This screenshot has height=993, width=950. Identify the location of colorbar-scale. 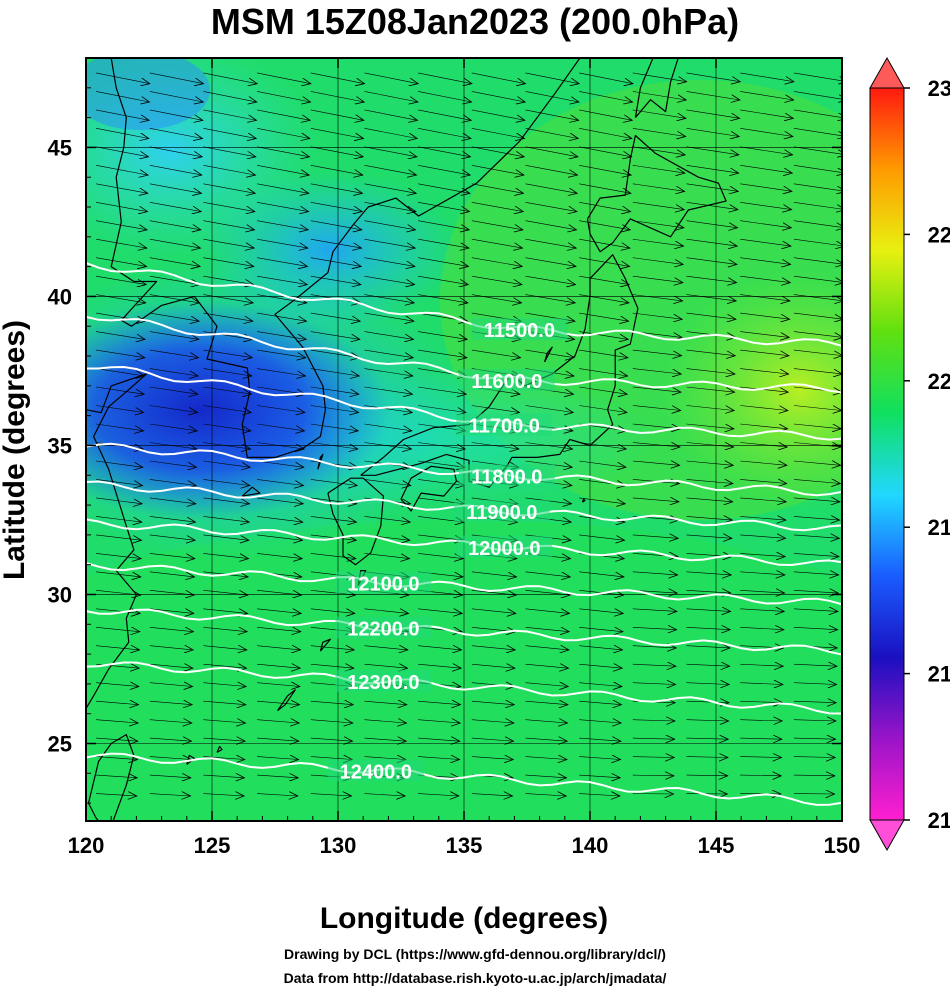
(887, 454).